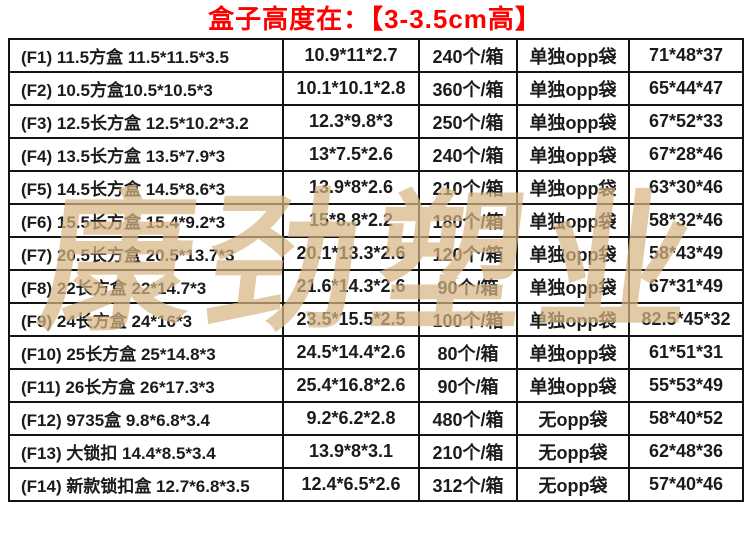 This screenshot has height=535, width=750. What do you see at coordinates (351, 418) in the screenshot?
I see `inner-size: 9.2*6.2*2.8` at bounding box center [351, 418].